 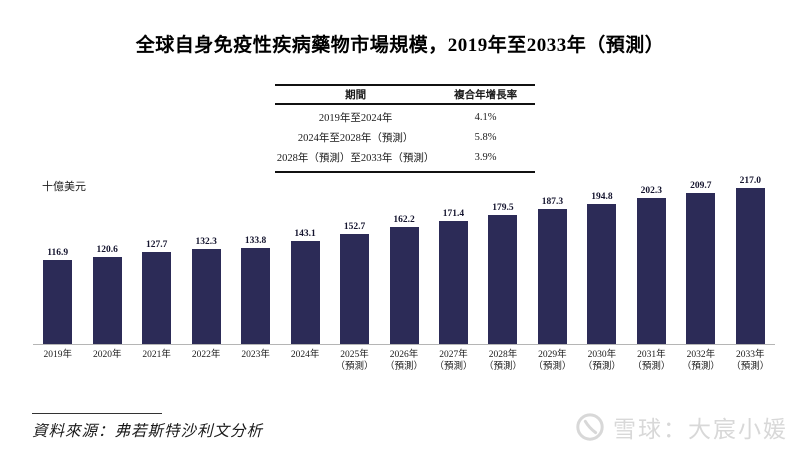 I want to click on x-tick: 2026年 （預測）, so click(x=403, y=361).